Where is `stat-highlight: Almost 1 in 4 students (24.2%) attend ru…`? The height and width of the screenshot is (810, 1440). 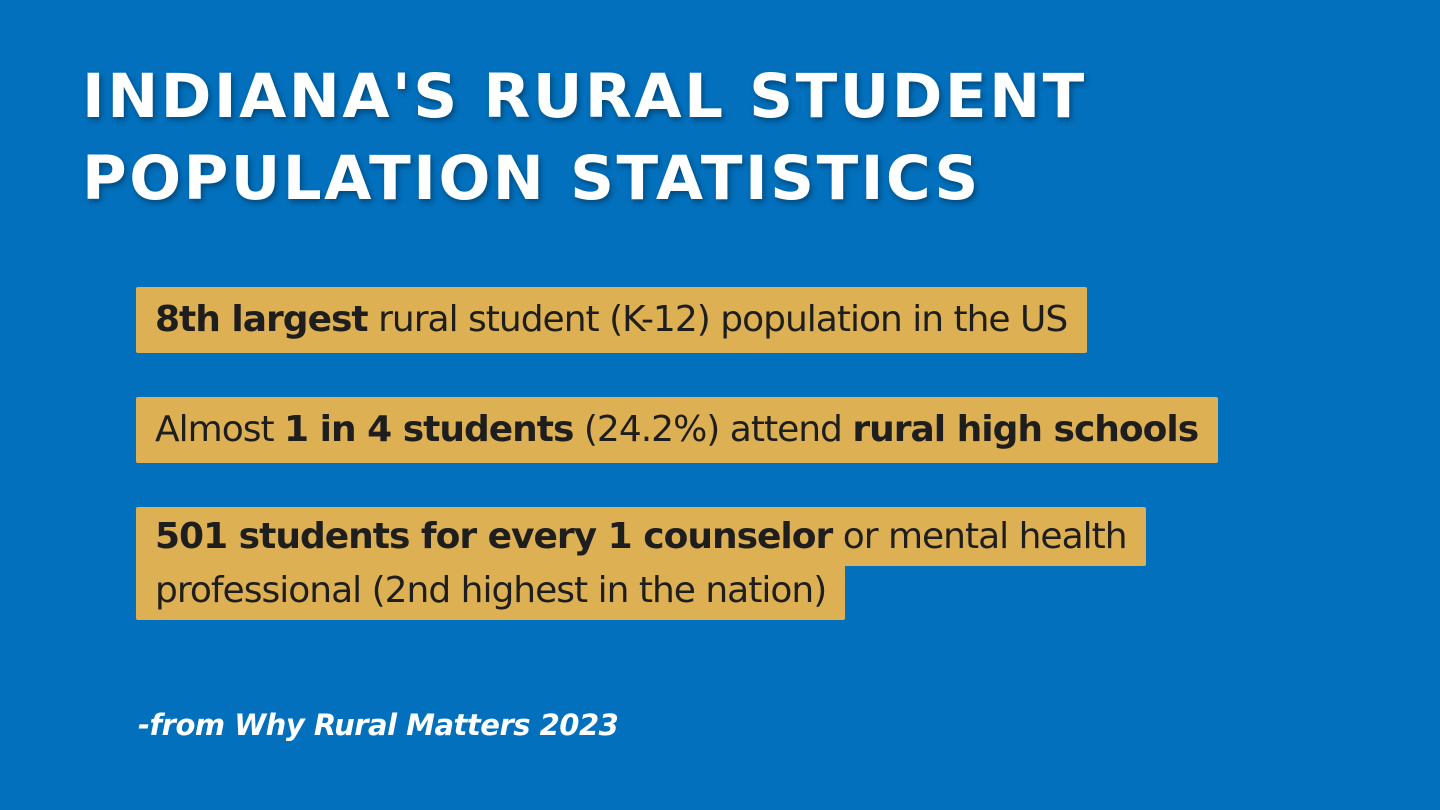 stat-highlight: Almost 1 in 4 students (24.2%) attend ru… is located at coordinates (677, 430).